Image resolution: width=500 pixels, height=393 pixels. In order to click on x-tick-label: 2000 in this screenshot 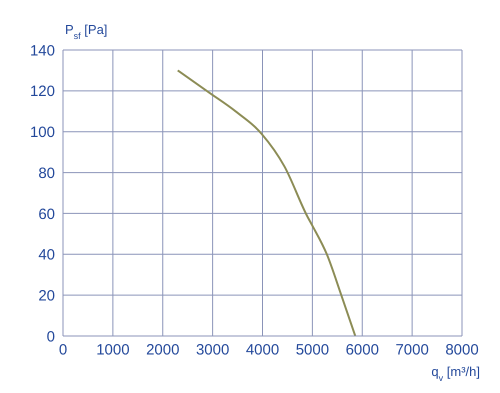, I will do `click(163, 350)`.